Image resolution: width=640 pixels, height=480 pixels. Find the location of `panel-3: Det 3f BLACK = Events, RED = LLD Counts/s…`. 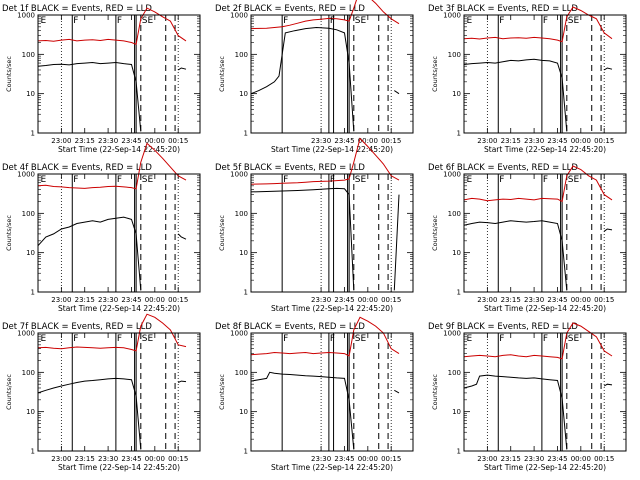

panel-3: Det 3f BLACK = Events, RED = LLD Counts/s… is located at coordinates (527, 79).